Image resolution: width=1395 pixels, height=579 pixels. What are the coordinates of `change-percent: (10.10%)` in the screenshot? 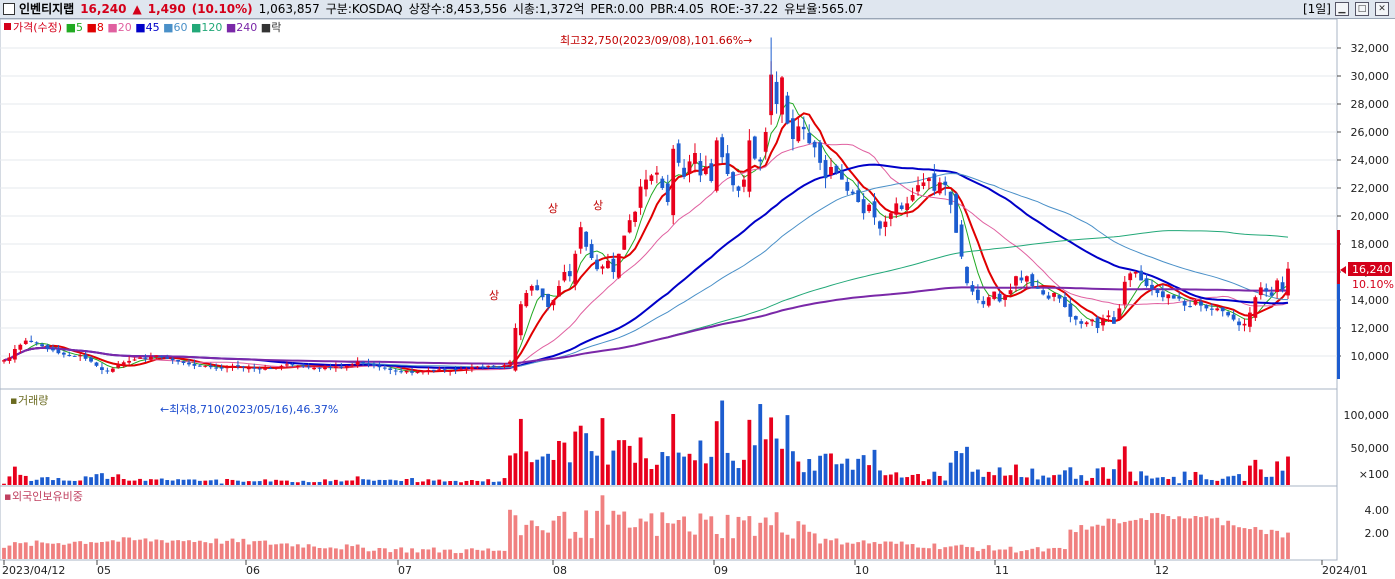 It's located at (222, 9).